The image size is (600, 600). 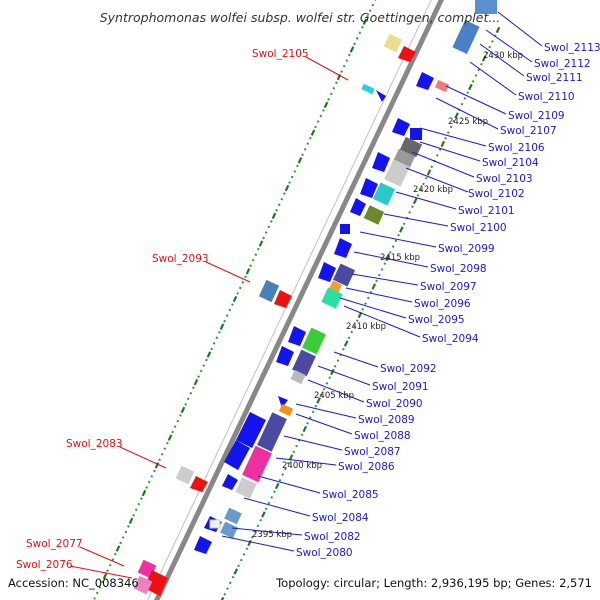 What do you see at coordinates (180, 259) in the screenshot?
I see `gene-label: Swol_2093` at bounding box center [180, 259].